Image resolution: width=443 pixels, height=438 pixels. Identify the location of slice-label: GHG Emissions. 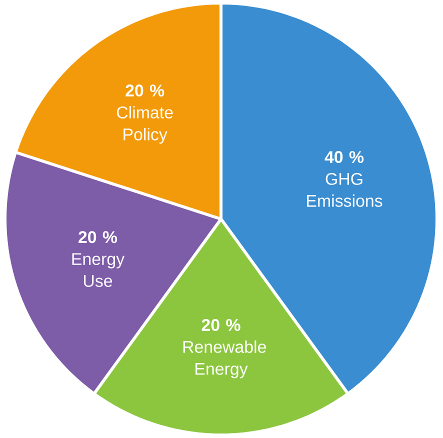
(344, 189).